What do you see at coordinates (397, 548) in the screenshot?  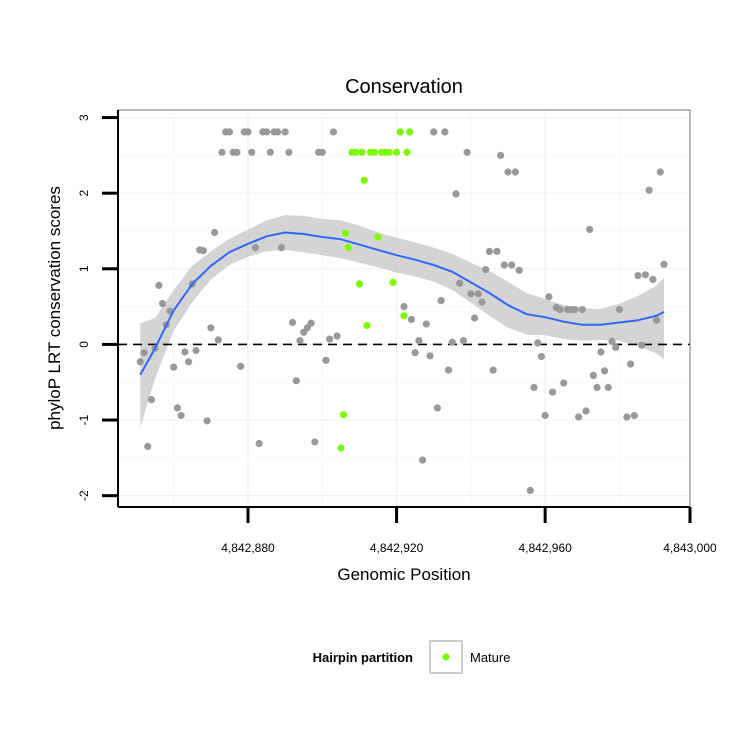 I see `x-tick-label-1: 4,842,920` at bounding box center [397, 548].